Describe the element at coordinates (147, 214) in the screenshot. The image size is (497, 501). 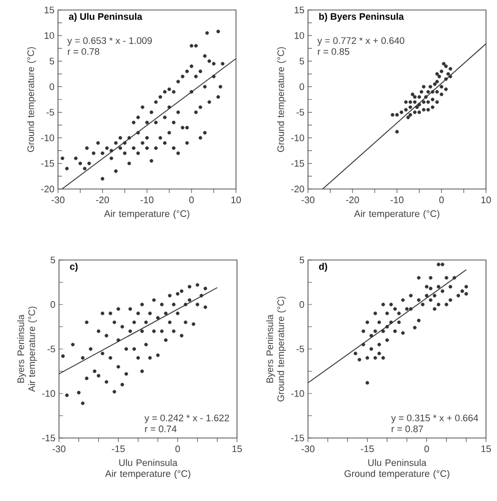
I see `x-axis-title: Air temperature (°C)` at that location.